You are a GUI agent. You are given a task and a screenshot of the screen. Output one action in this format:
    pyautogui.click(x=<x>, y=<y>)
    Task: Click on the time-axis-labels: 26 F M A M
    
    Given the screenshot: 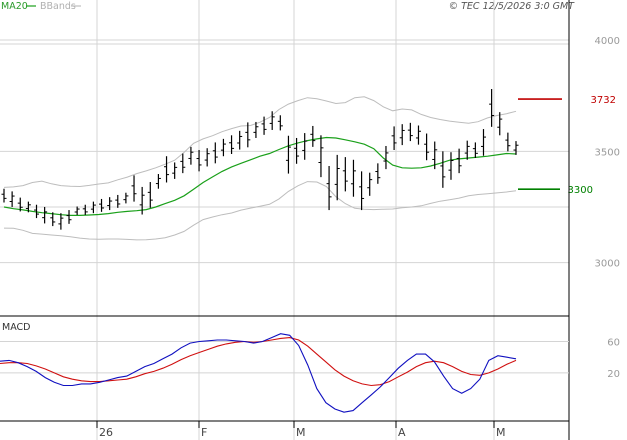 What is the action you would take?
    pyautogui.click(x=301, y=430)
    